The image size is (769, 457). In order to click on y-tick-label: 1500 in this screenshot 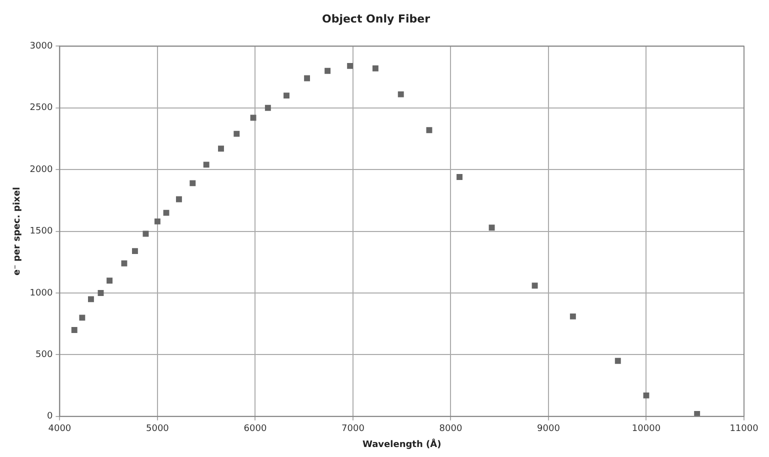, I will do `click(41, 231)`.